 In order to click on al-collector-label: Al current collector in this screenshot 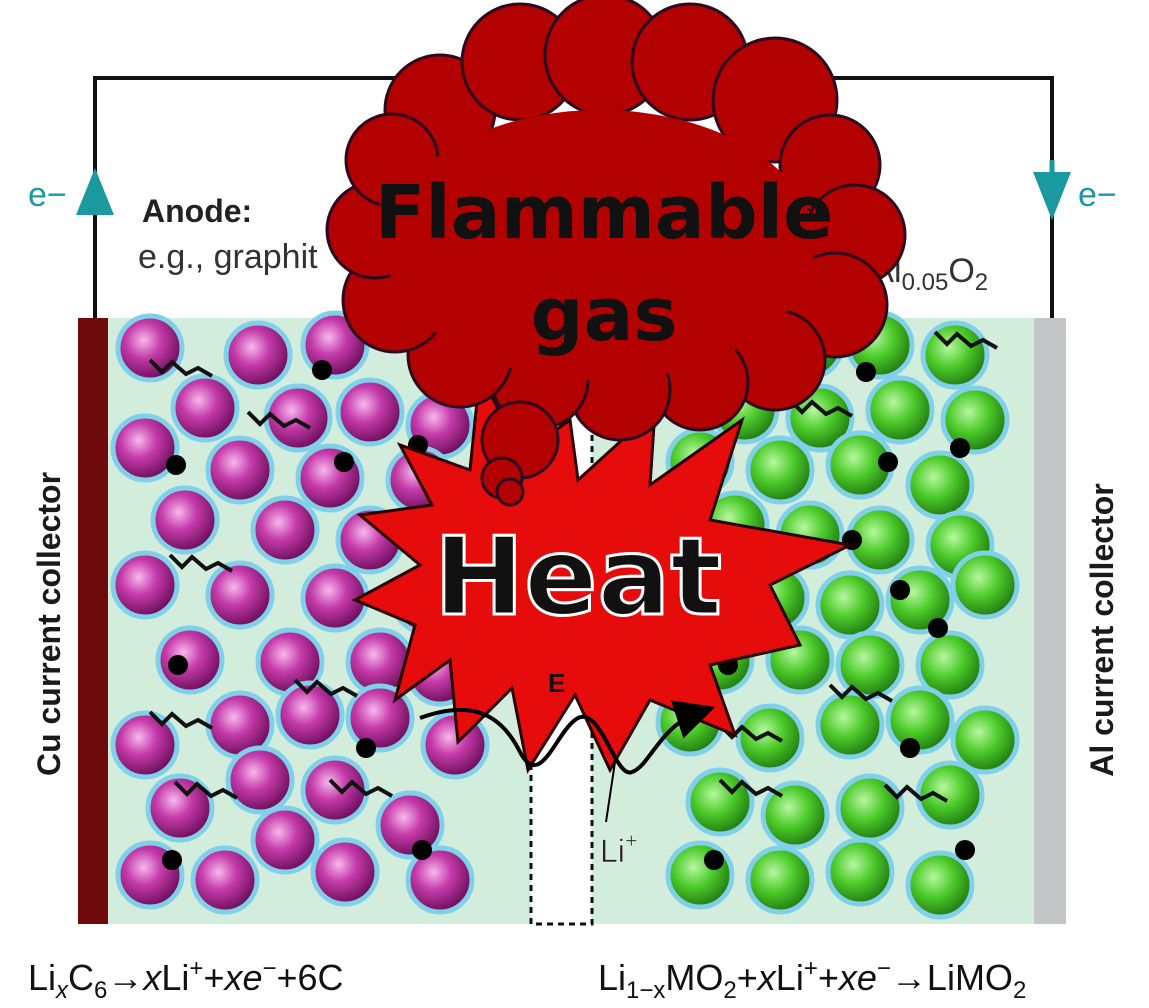, I will do `click(1102, 629)`.